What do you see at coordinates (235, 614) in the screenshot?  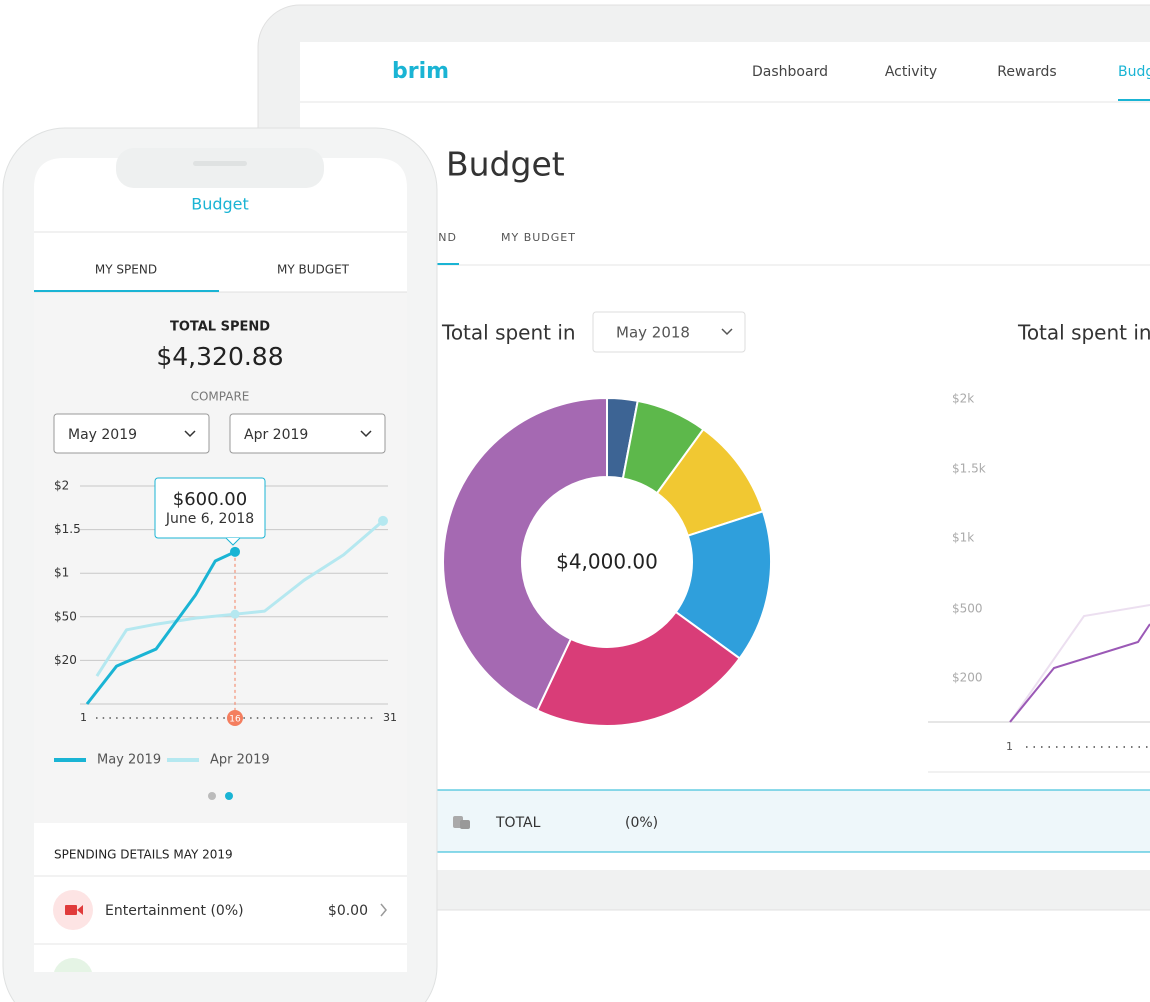 I see `compare-point` at bounding box center [235, 614].